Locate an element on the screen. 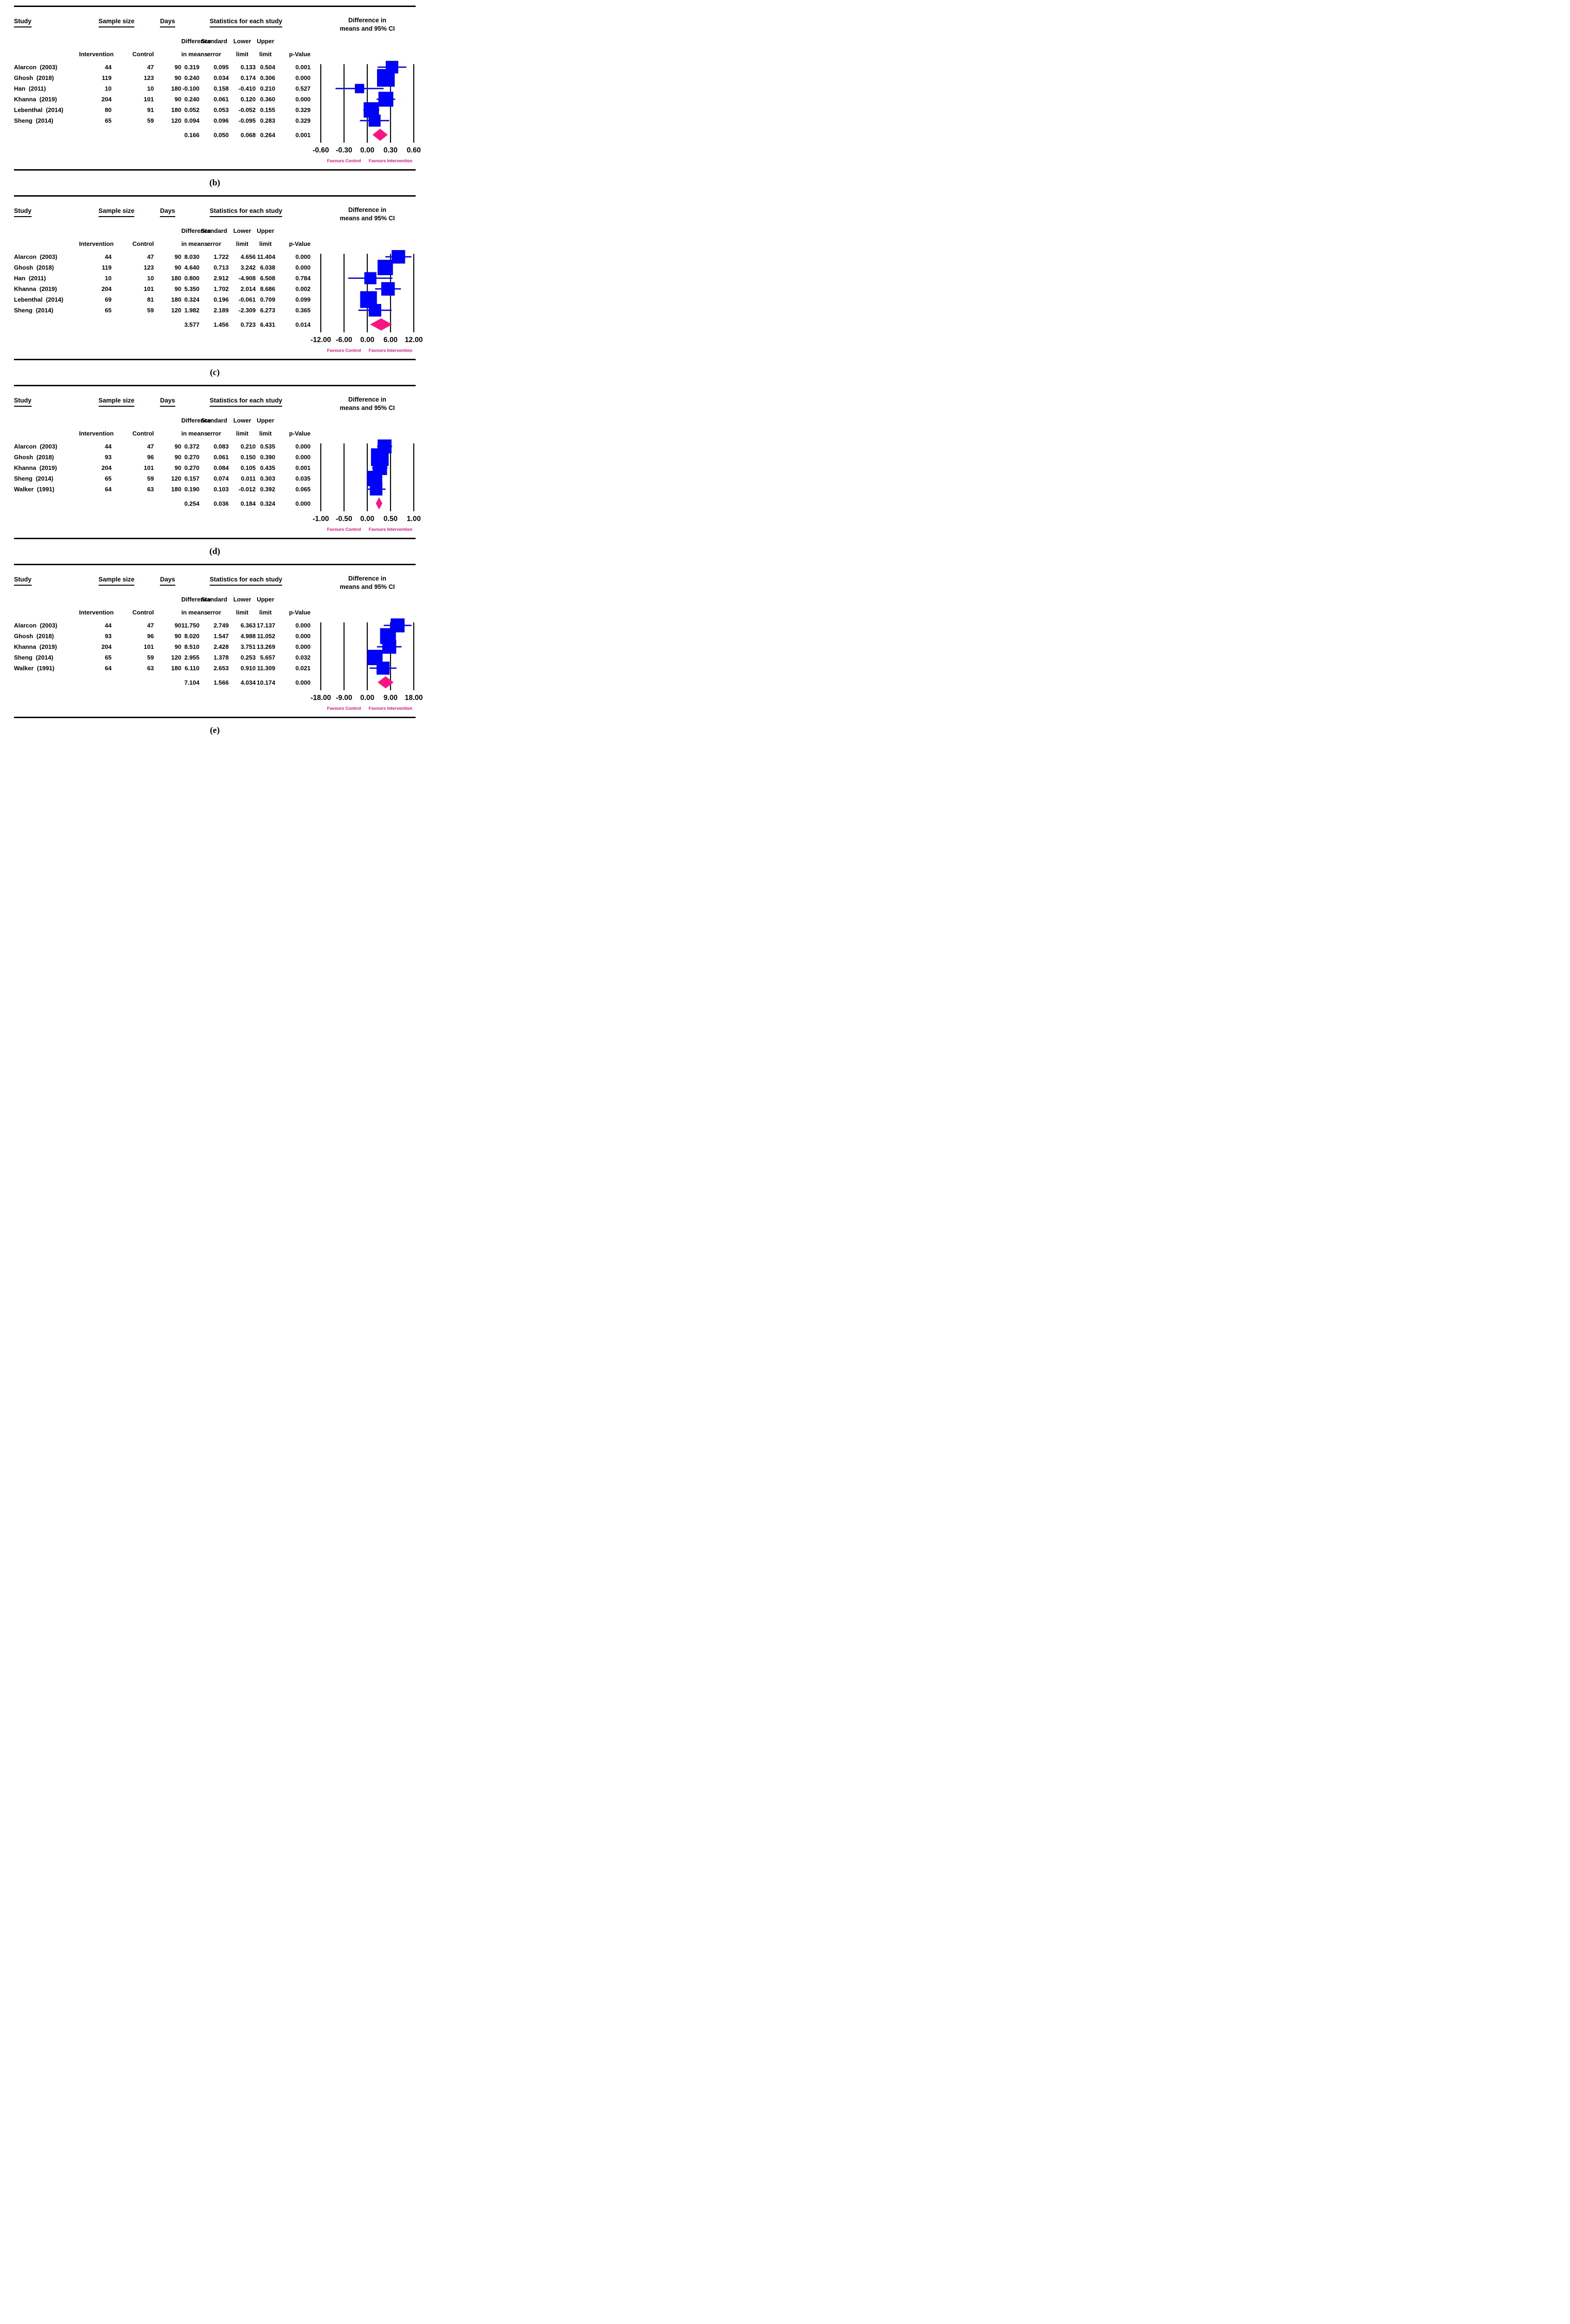  lower-limit-value: -4.908 is located at coordinates (247, 278).